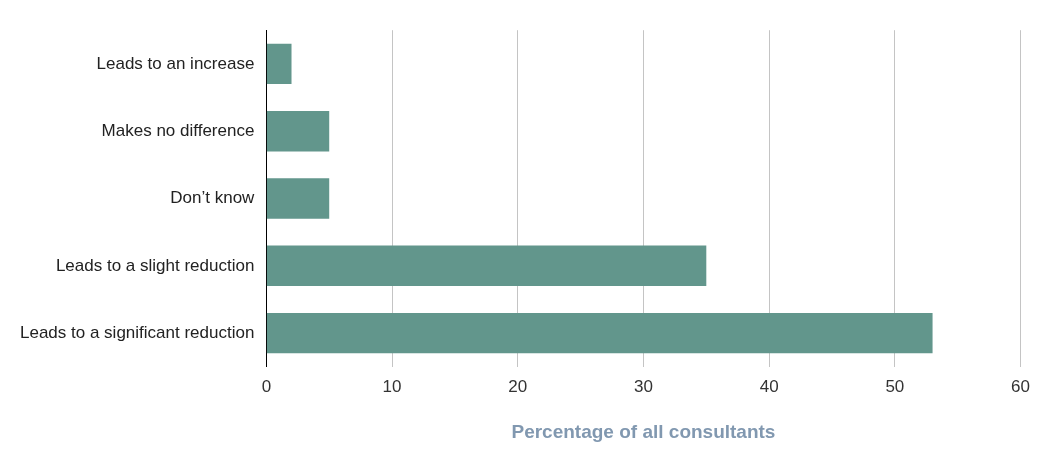 The height and width of the screenshot is (453, 1048). Describe the element at coordinates (213, 198) in the screenshot. I see `y-tick-label: Don’t know` at that location.